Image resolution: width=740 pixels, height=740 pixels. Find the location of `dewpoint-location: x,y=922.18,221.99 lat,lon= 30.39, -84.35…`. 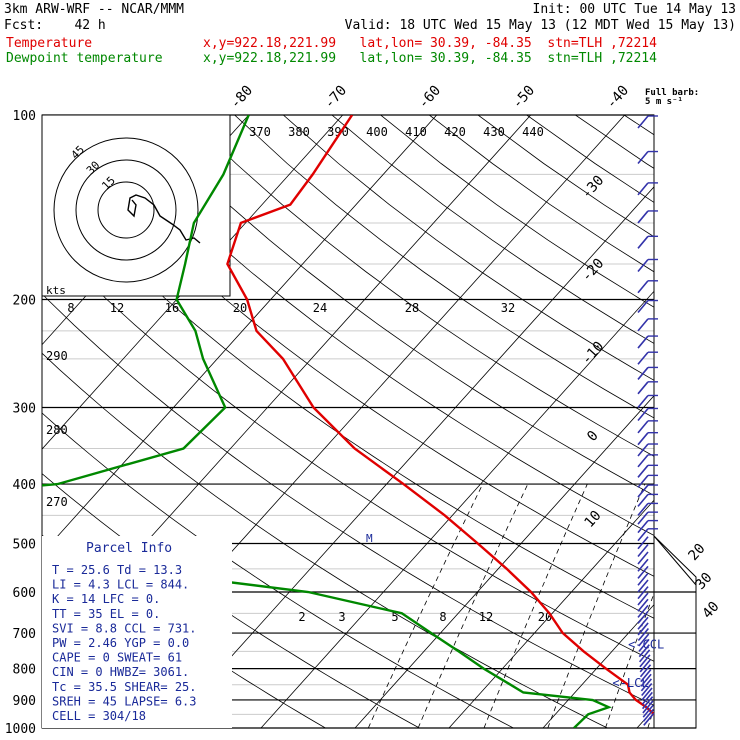

dewpoint-location: x,y=922.18,221.99 lat,lon= 30.39, -84.35… is located at coordinates (430, 58).